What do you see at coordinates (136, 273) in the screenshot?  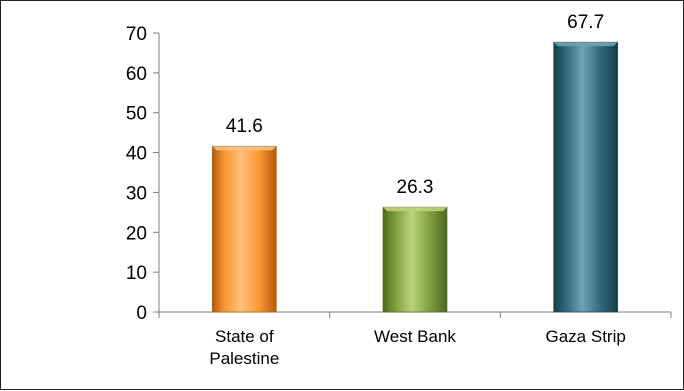 I see `y-tick-label: 10` at bounding box center [136, 273].